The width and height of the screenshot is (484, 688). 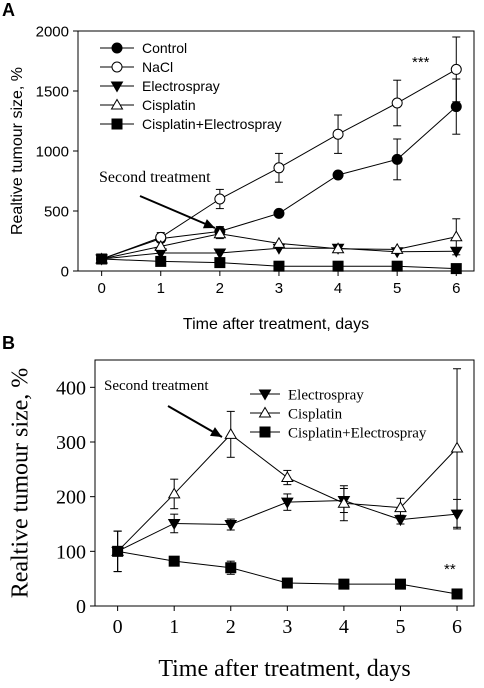 What do you see at coordinates (71, 498) in the screenshot?
I see `y-tick-label: 200` at bounding box center [71, 498].